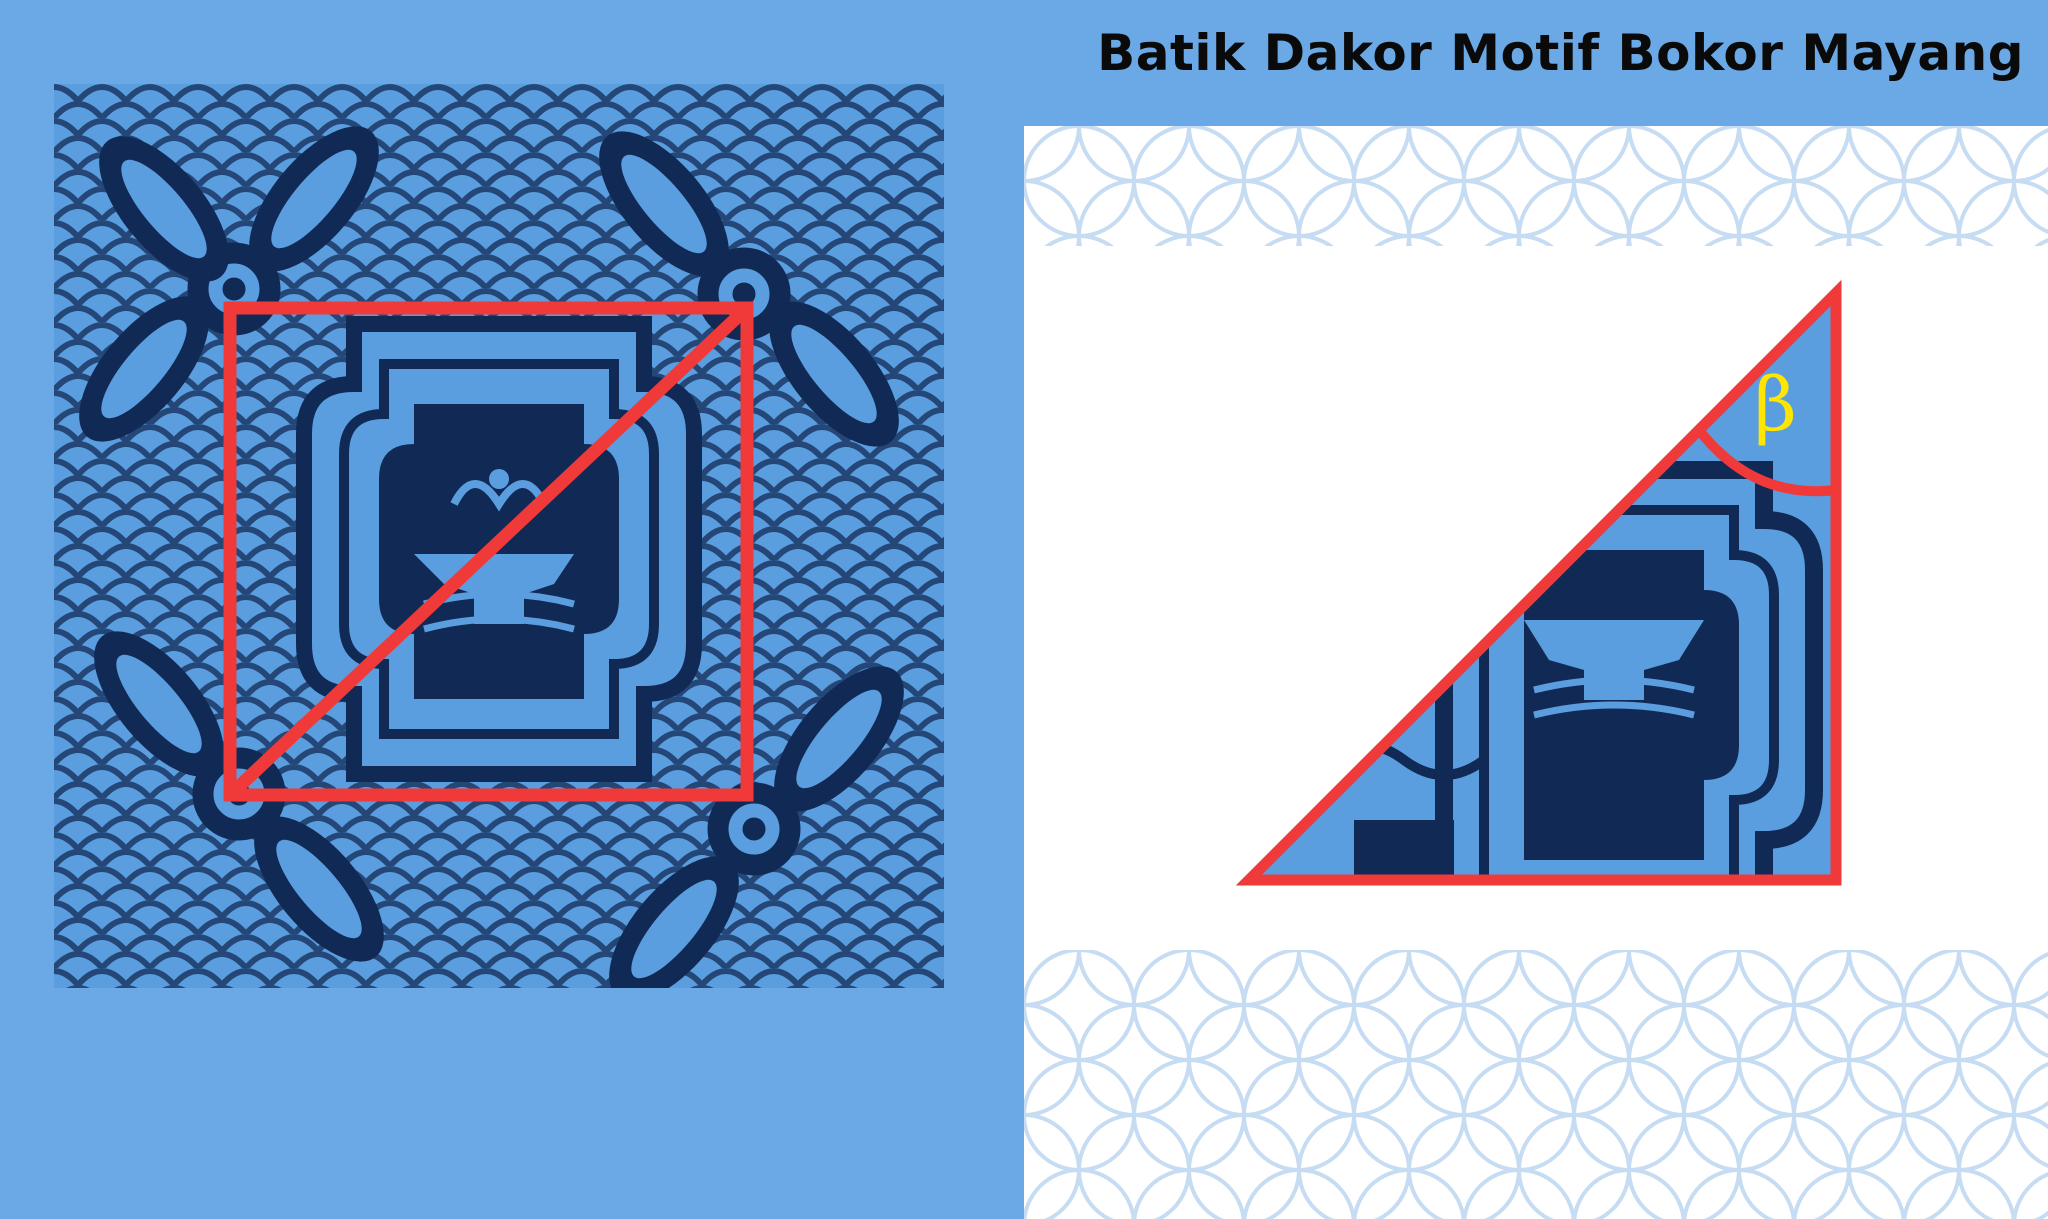 The image size is (2048, 1219). I want to click on title-bar: Batik Dakor Motif Bokor Mayang, so click(1536, 63).